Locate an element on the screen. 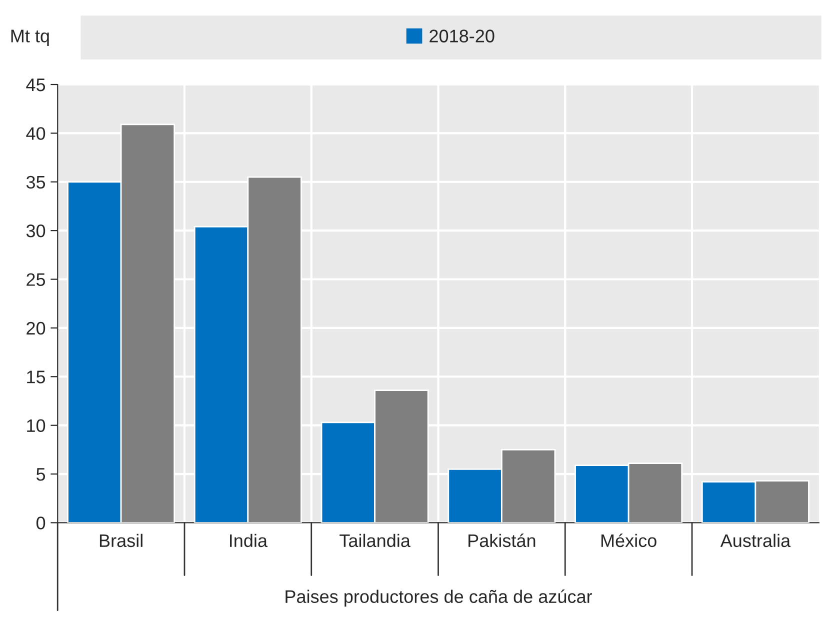 The width and height of the screenshot is (823, 626). legend-label: 2018-20 is located at coordinates (462, 36).